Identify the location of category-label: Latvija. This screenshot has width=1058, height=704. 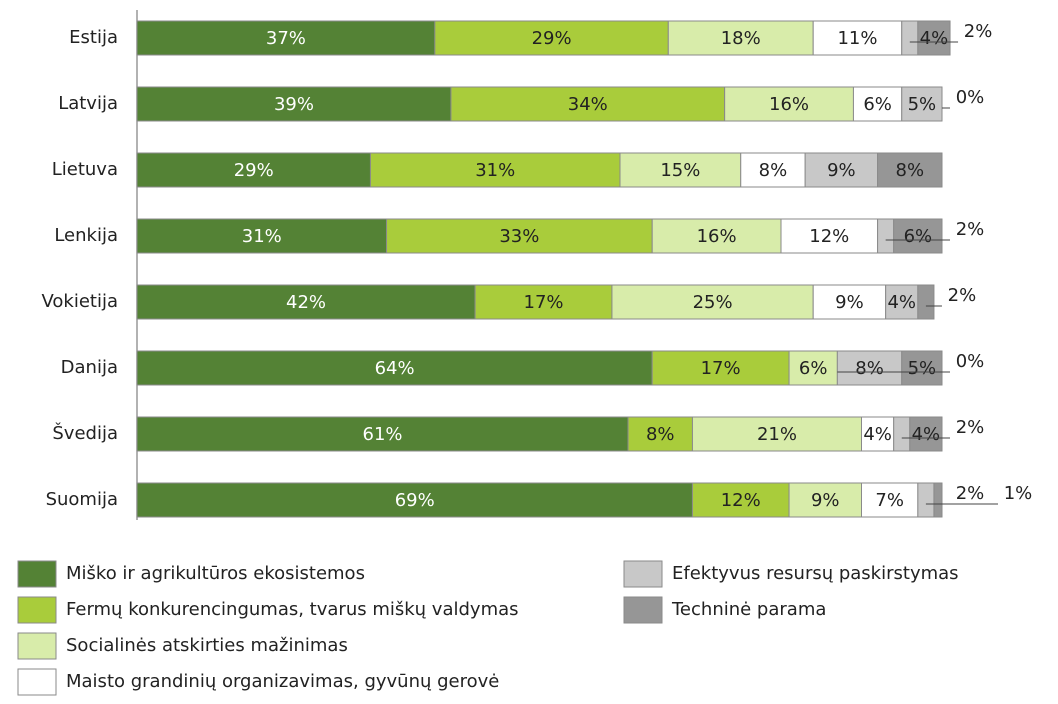
(88, 103).